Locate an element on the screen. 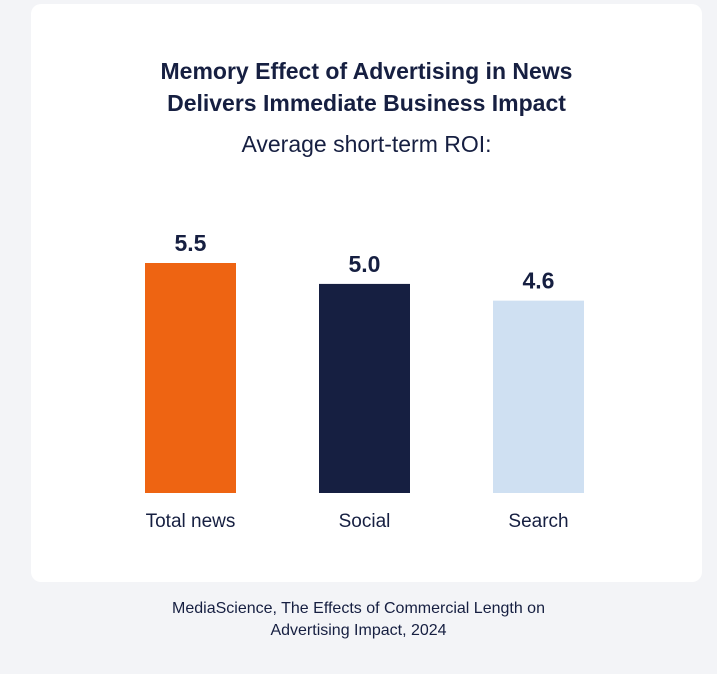 This screenshot has height=674, width=717. bar-social is located at coordinates (364, 388).